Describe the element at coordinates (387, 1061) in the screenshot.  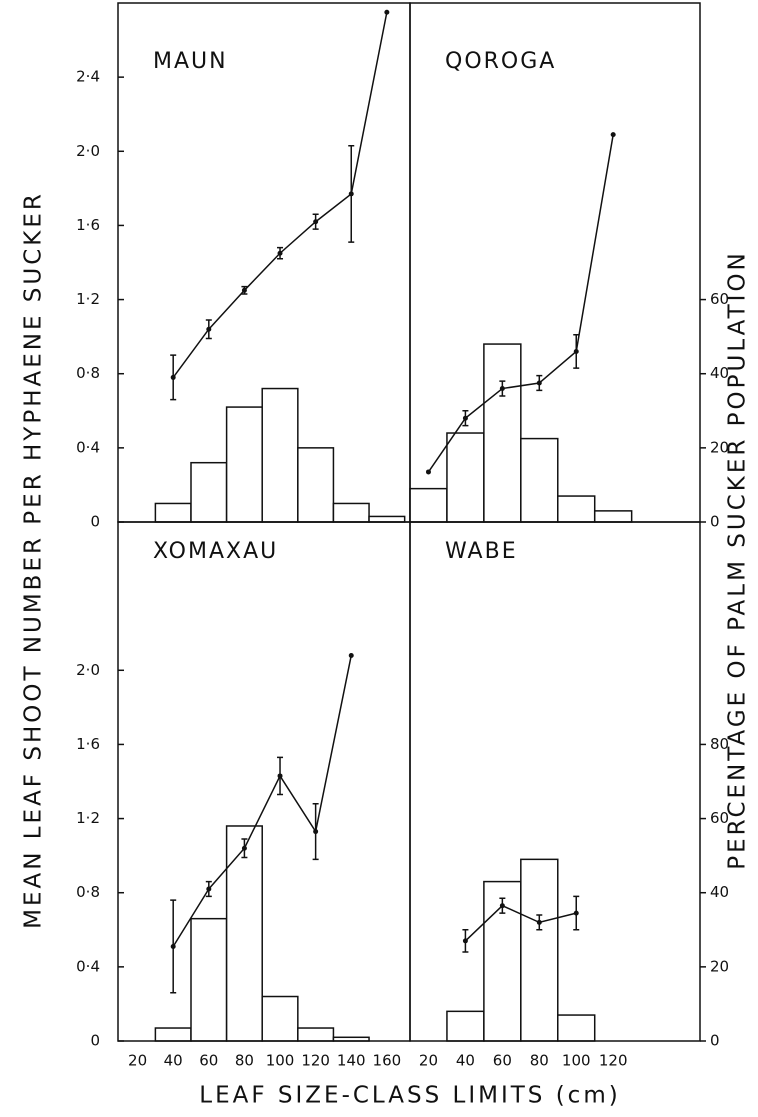
I see `x-tick-label: 160` at that location.